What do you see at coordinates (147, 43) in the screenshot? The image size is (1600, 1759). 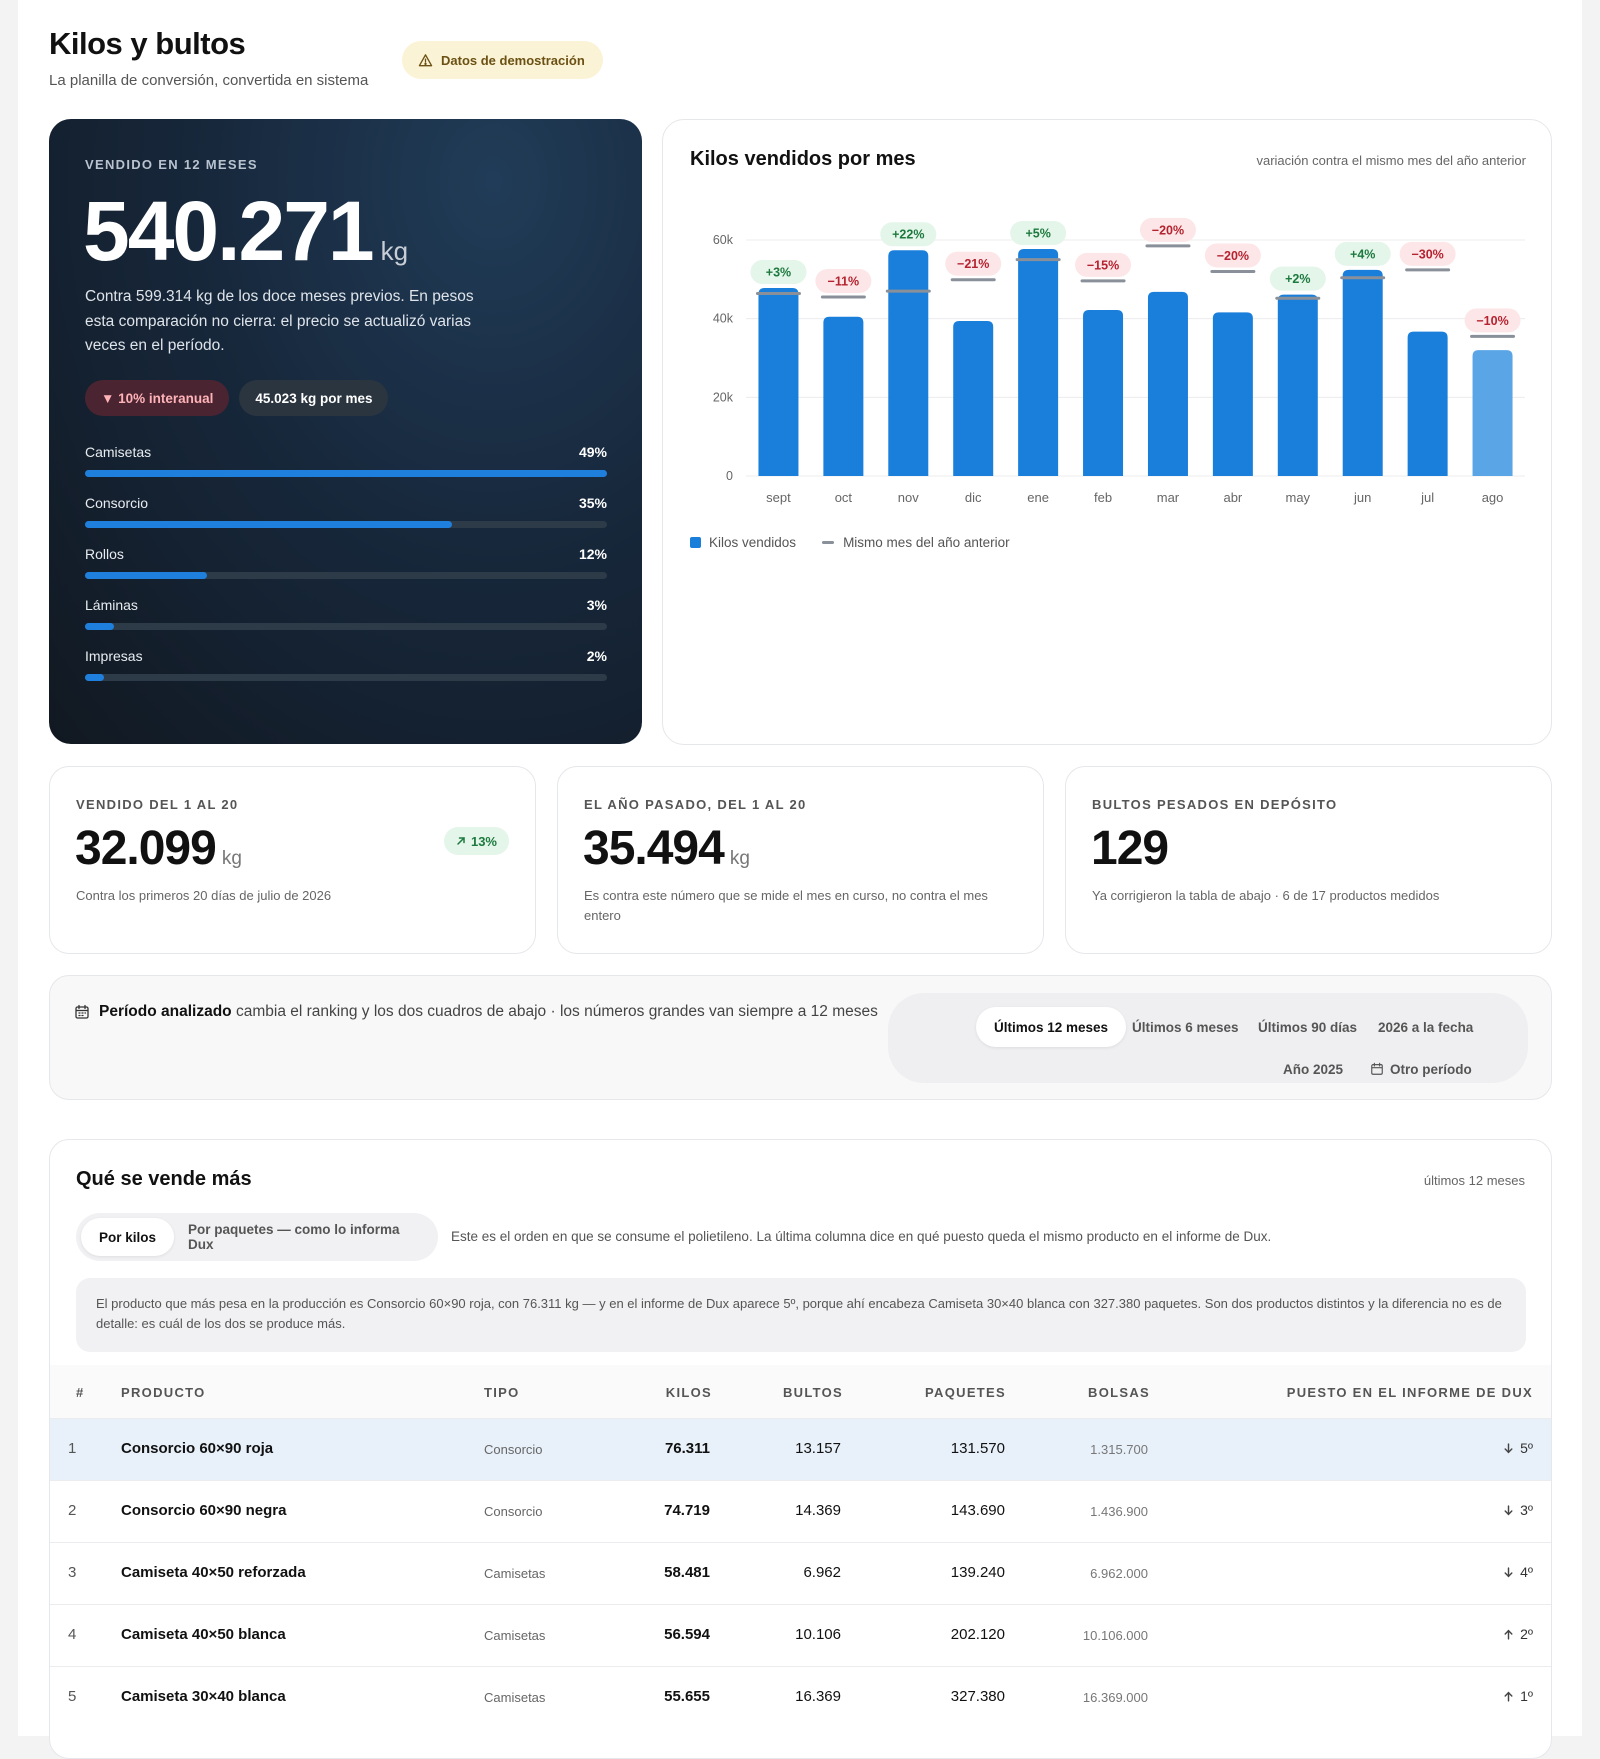 I see `page-title: Kilos y bultos` at bounding box center [147, 43].